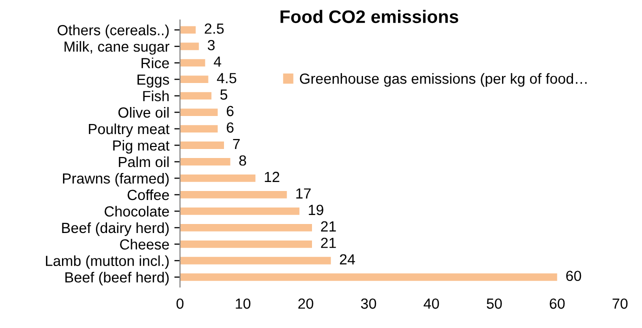 Image resolution: width=642 pixels, height=328 pixels. Describe the element at coordinates (116, 179) in the screenshot. I see `y-tick-label: Prawns (farmed)` at that location.